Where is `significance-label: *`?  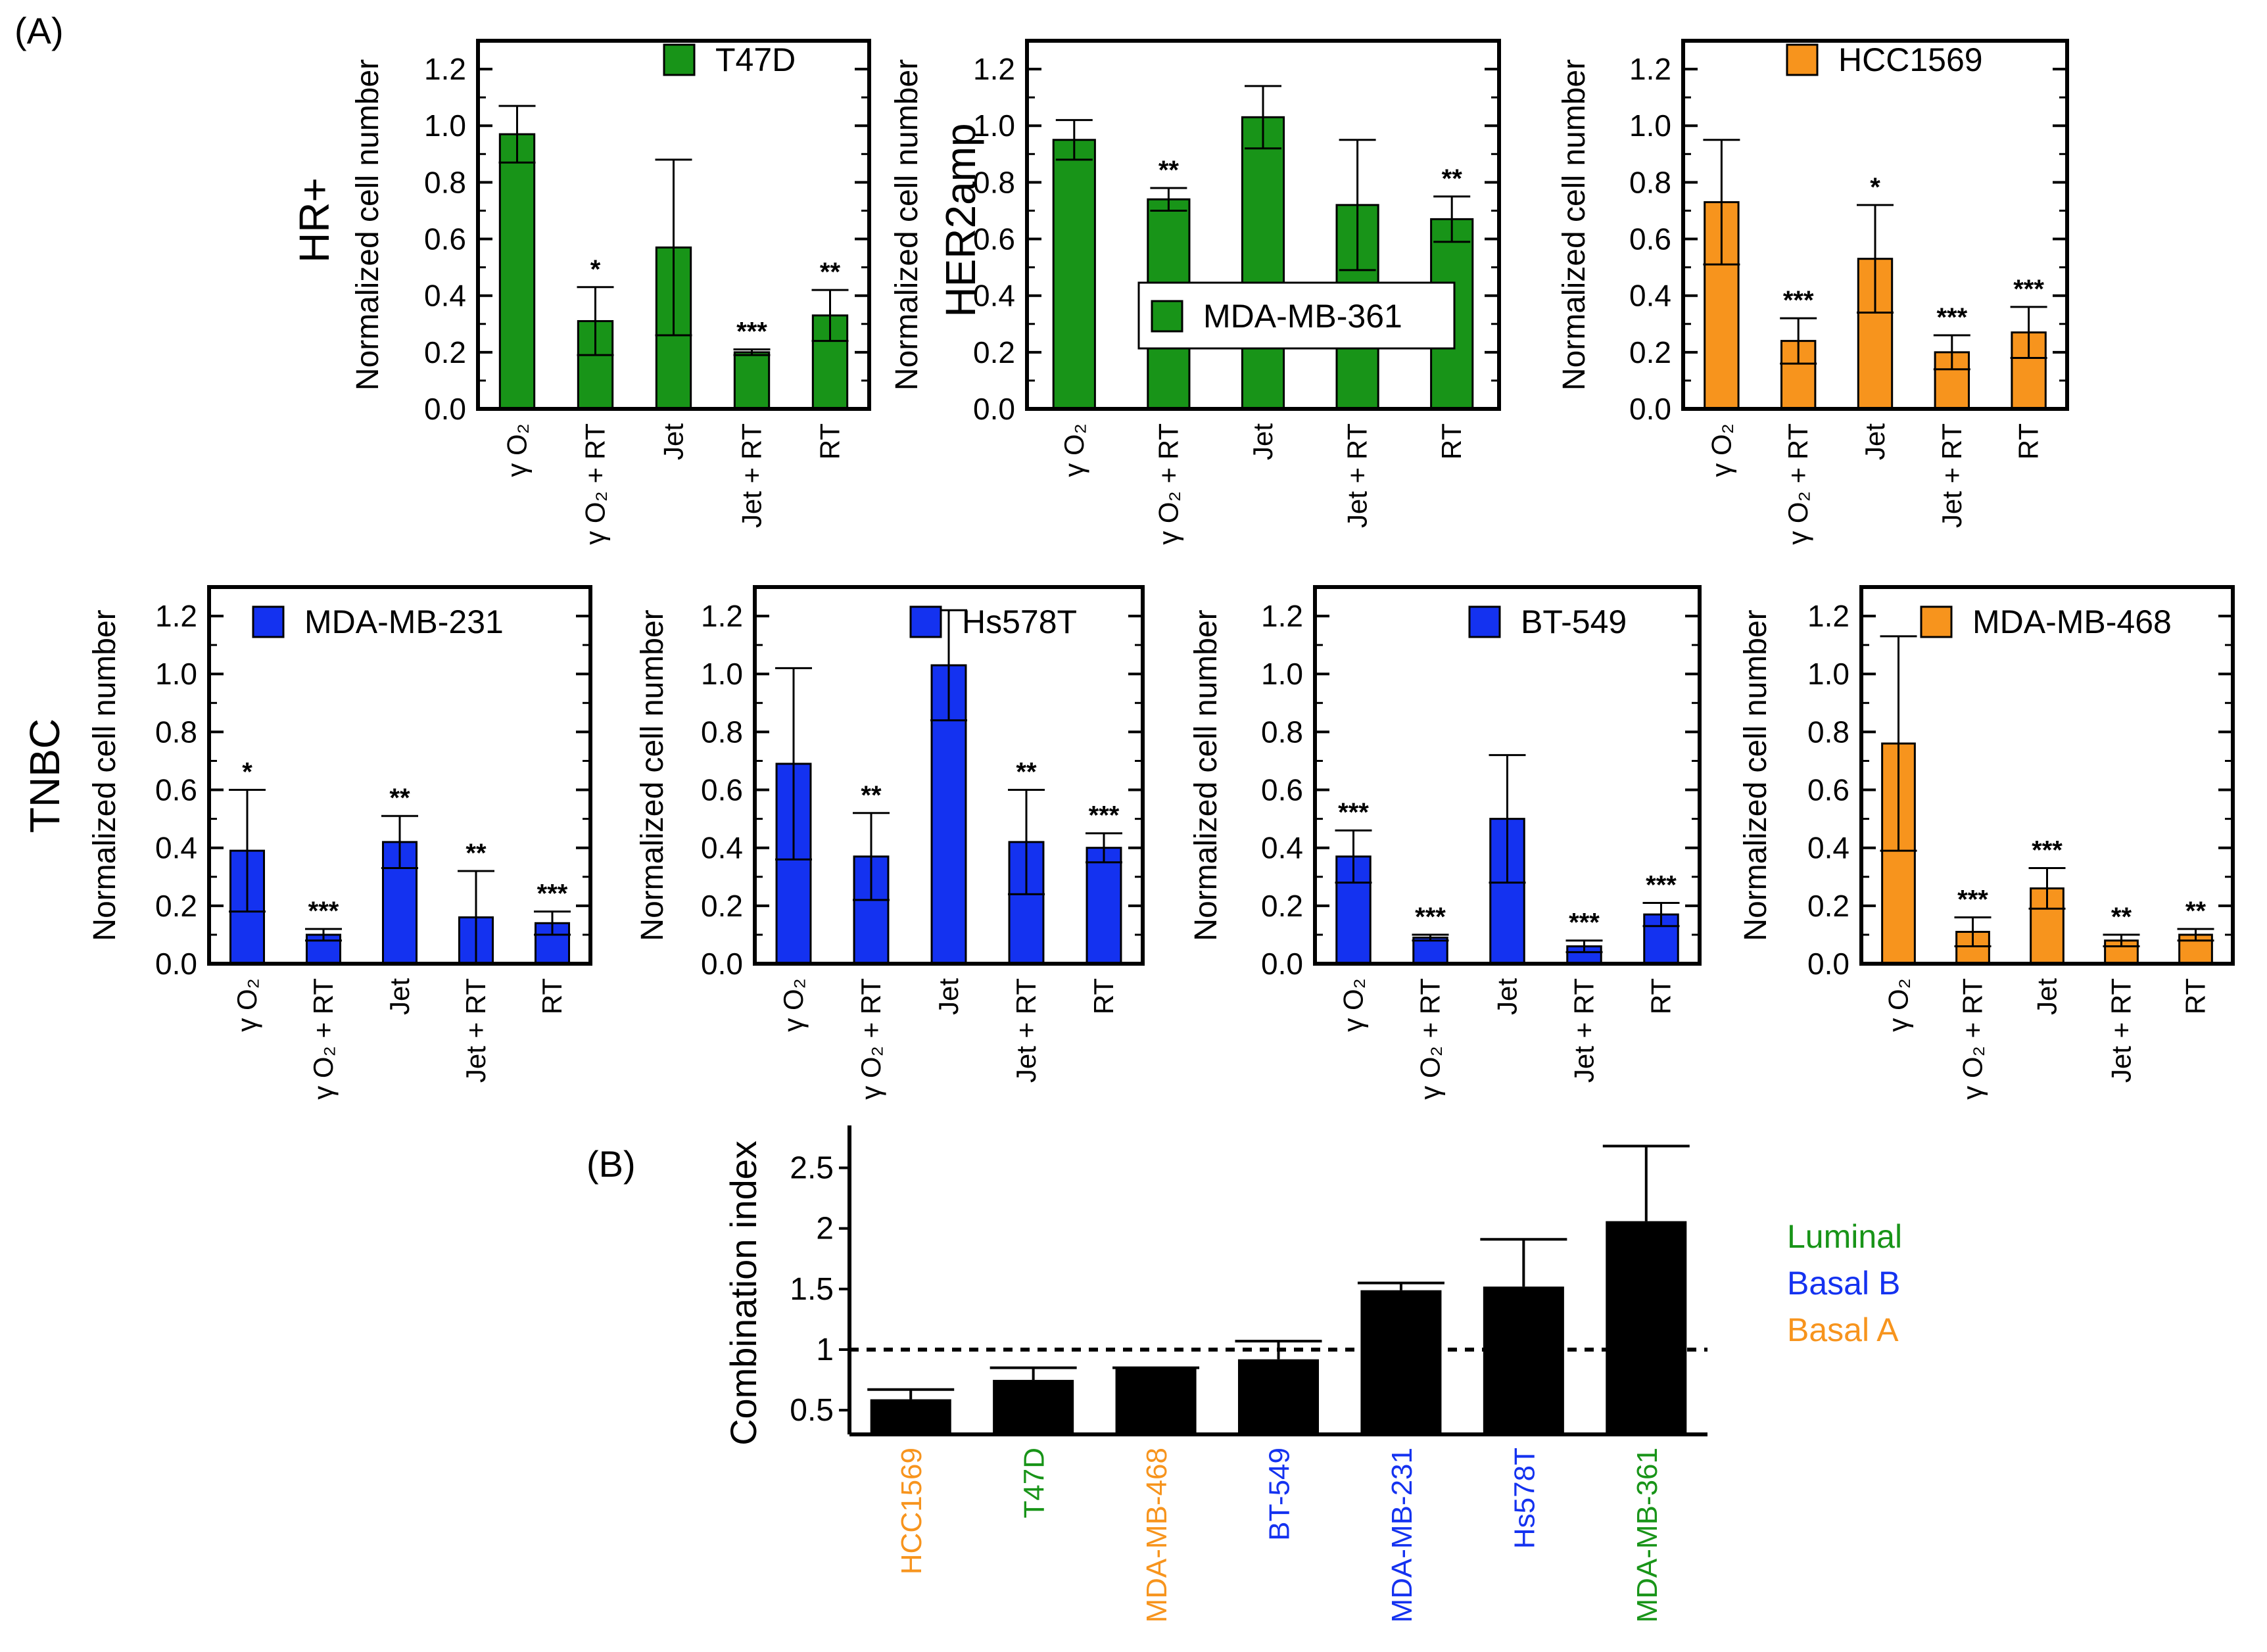 significance-label: * is located at coordinates (1875, 187).